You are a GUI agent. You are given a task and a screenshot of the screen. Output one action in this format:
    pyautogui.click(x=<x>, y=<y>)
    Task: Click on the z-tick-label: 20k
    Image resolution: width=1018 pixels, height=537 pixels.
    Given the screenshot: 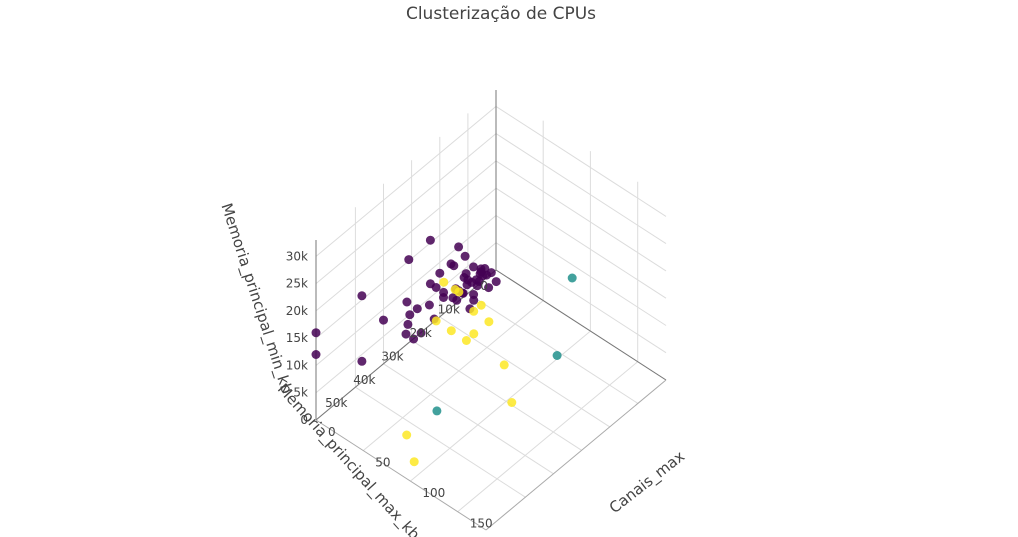 What is the action you would take?
    pyautogui.click(x=297, y=311)
    